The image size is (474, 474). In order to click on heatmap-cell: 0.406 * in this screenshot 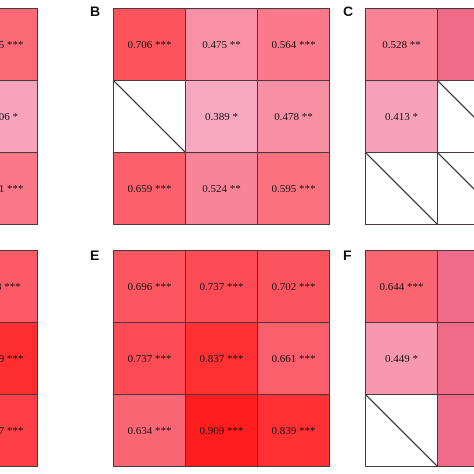, I will do `click(19, 116)`.